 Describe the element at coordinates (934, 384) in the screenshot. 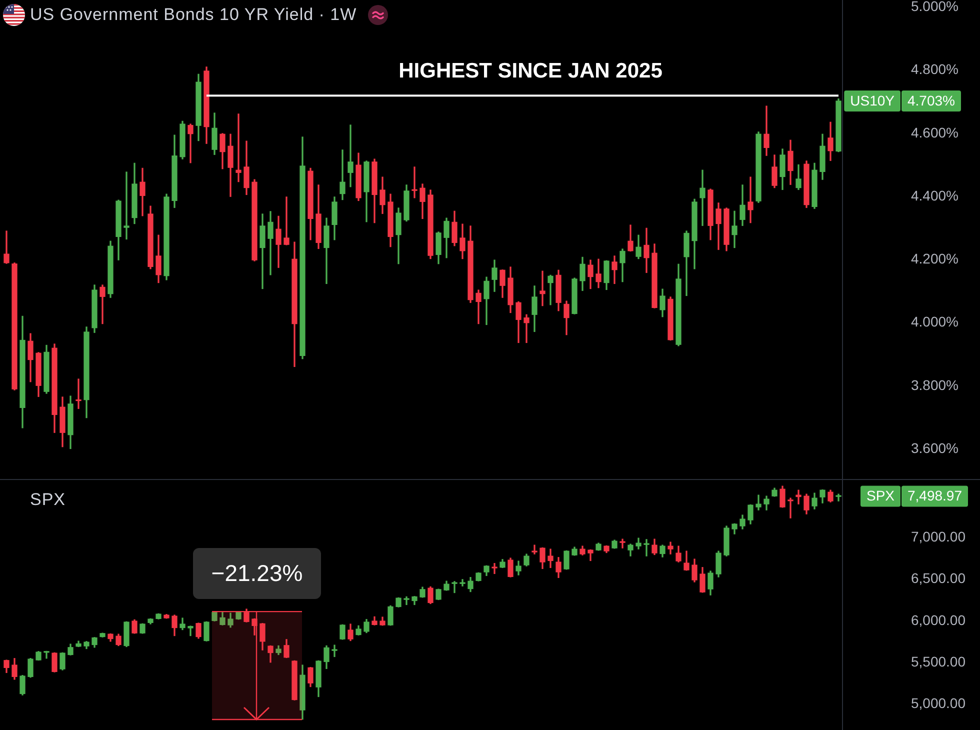

I see `y-tick-label: 3.800%` at that location.